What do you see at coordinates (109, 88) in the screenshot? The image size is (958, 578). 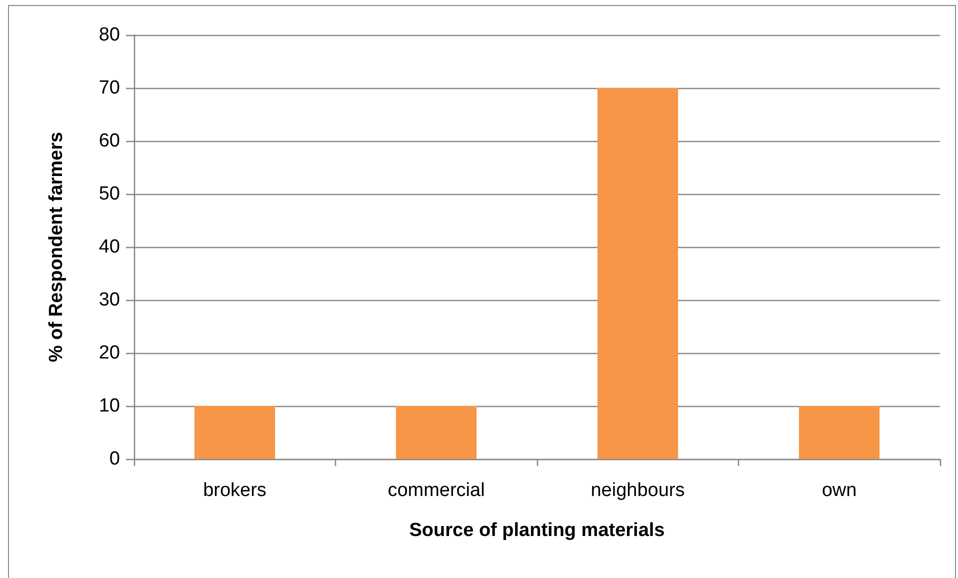 I see `y-tick-label: 70` at bounding box center [109, 88].